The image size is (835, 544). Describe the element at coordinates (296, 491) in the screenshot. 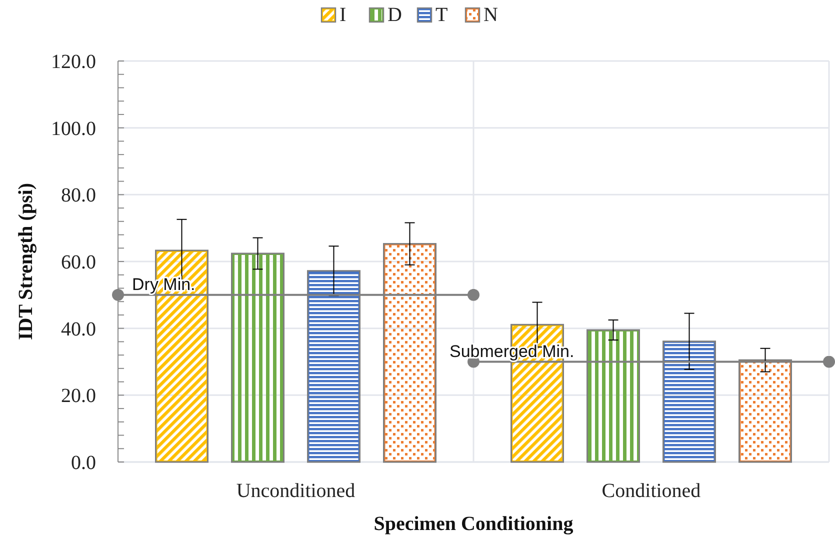

I see `x-tick-label: Unconditioned` at that location.